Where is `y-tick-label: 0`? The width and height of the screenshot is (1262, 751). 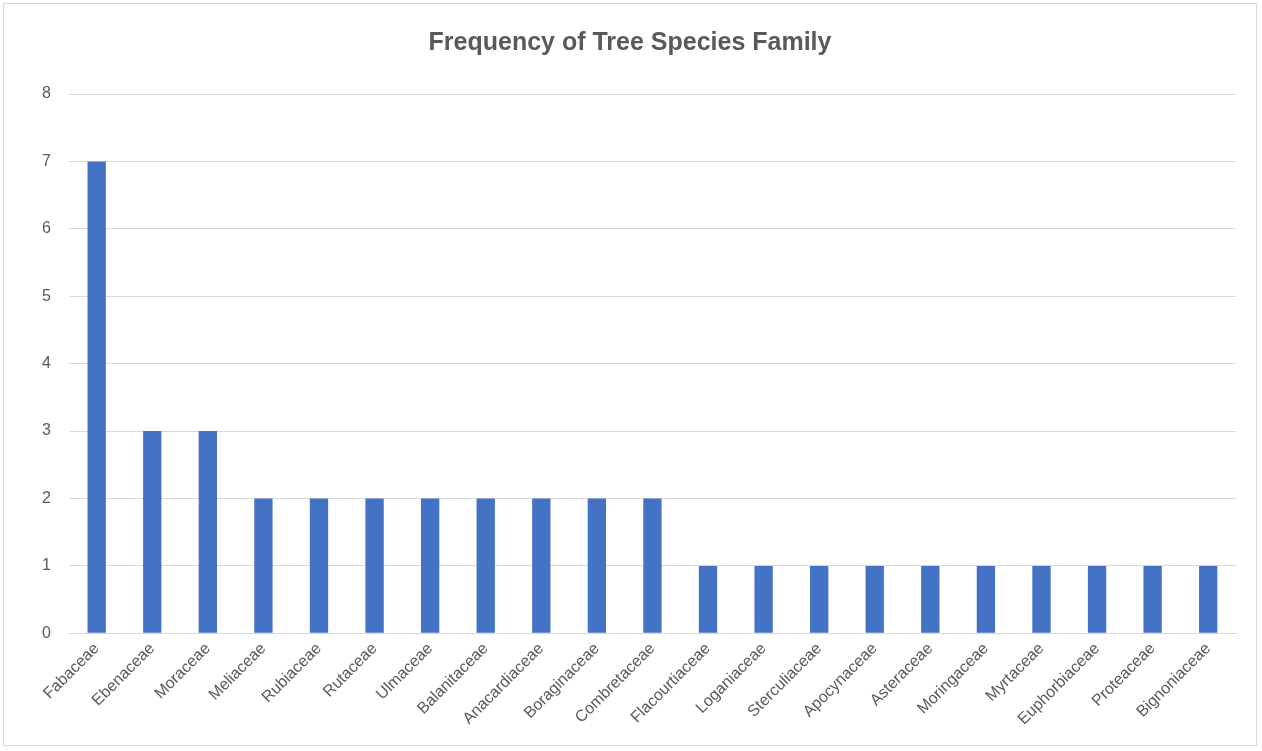 y-tick-label: 0 is located at coordinates (46, 632).